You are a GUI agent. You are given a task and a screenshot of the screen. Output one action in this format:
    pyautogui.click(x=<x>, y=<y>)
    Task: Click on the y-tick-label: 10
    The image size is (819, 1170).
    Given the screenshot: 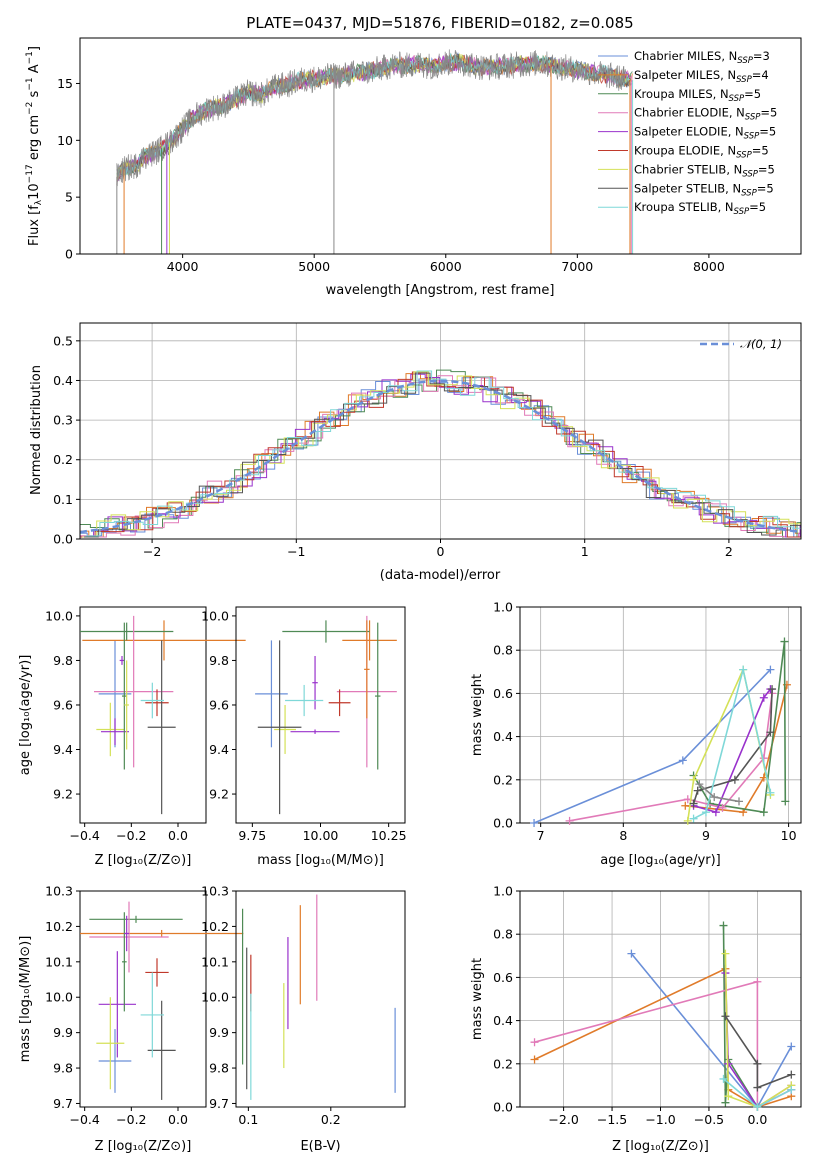 What is the action you would take?
    pyautogui.click(x=65, y=140)
    